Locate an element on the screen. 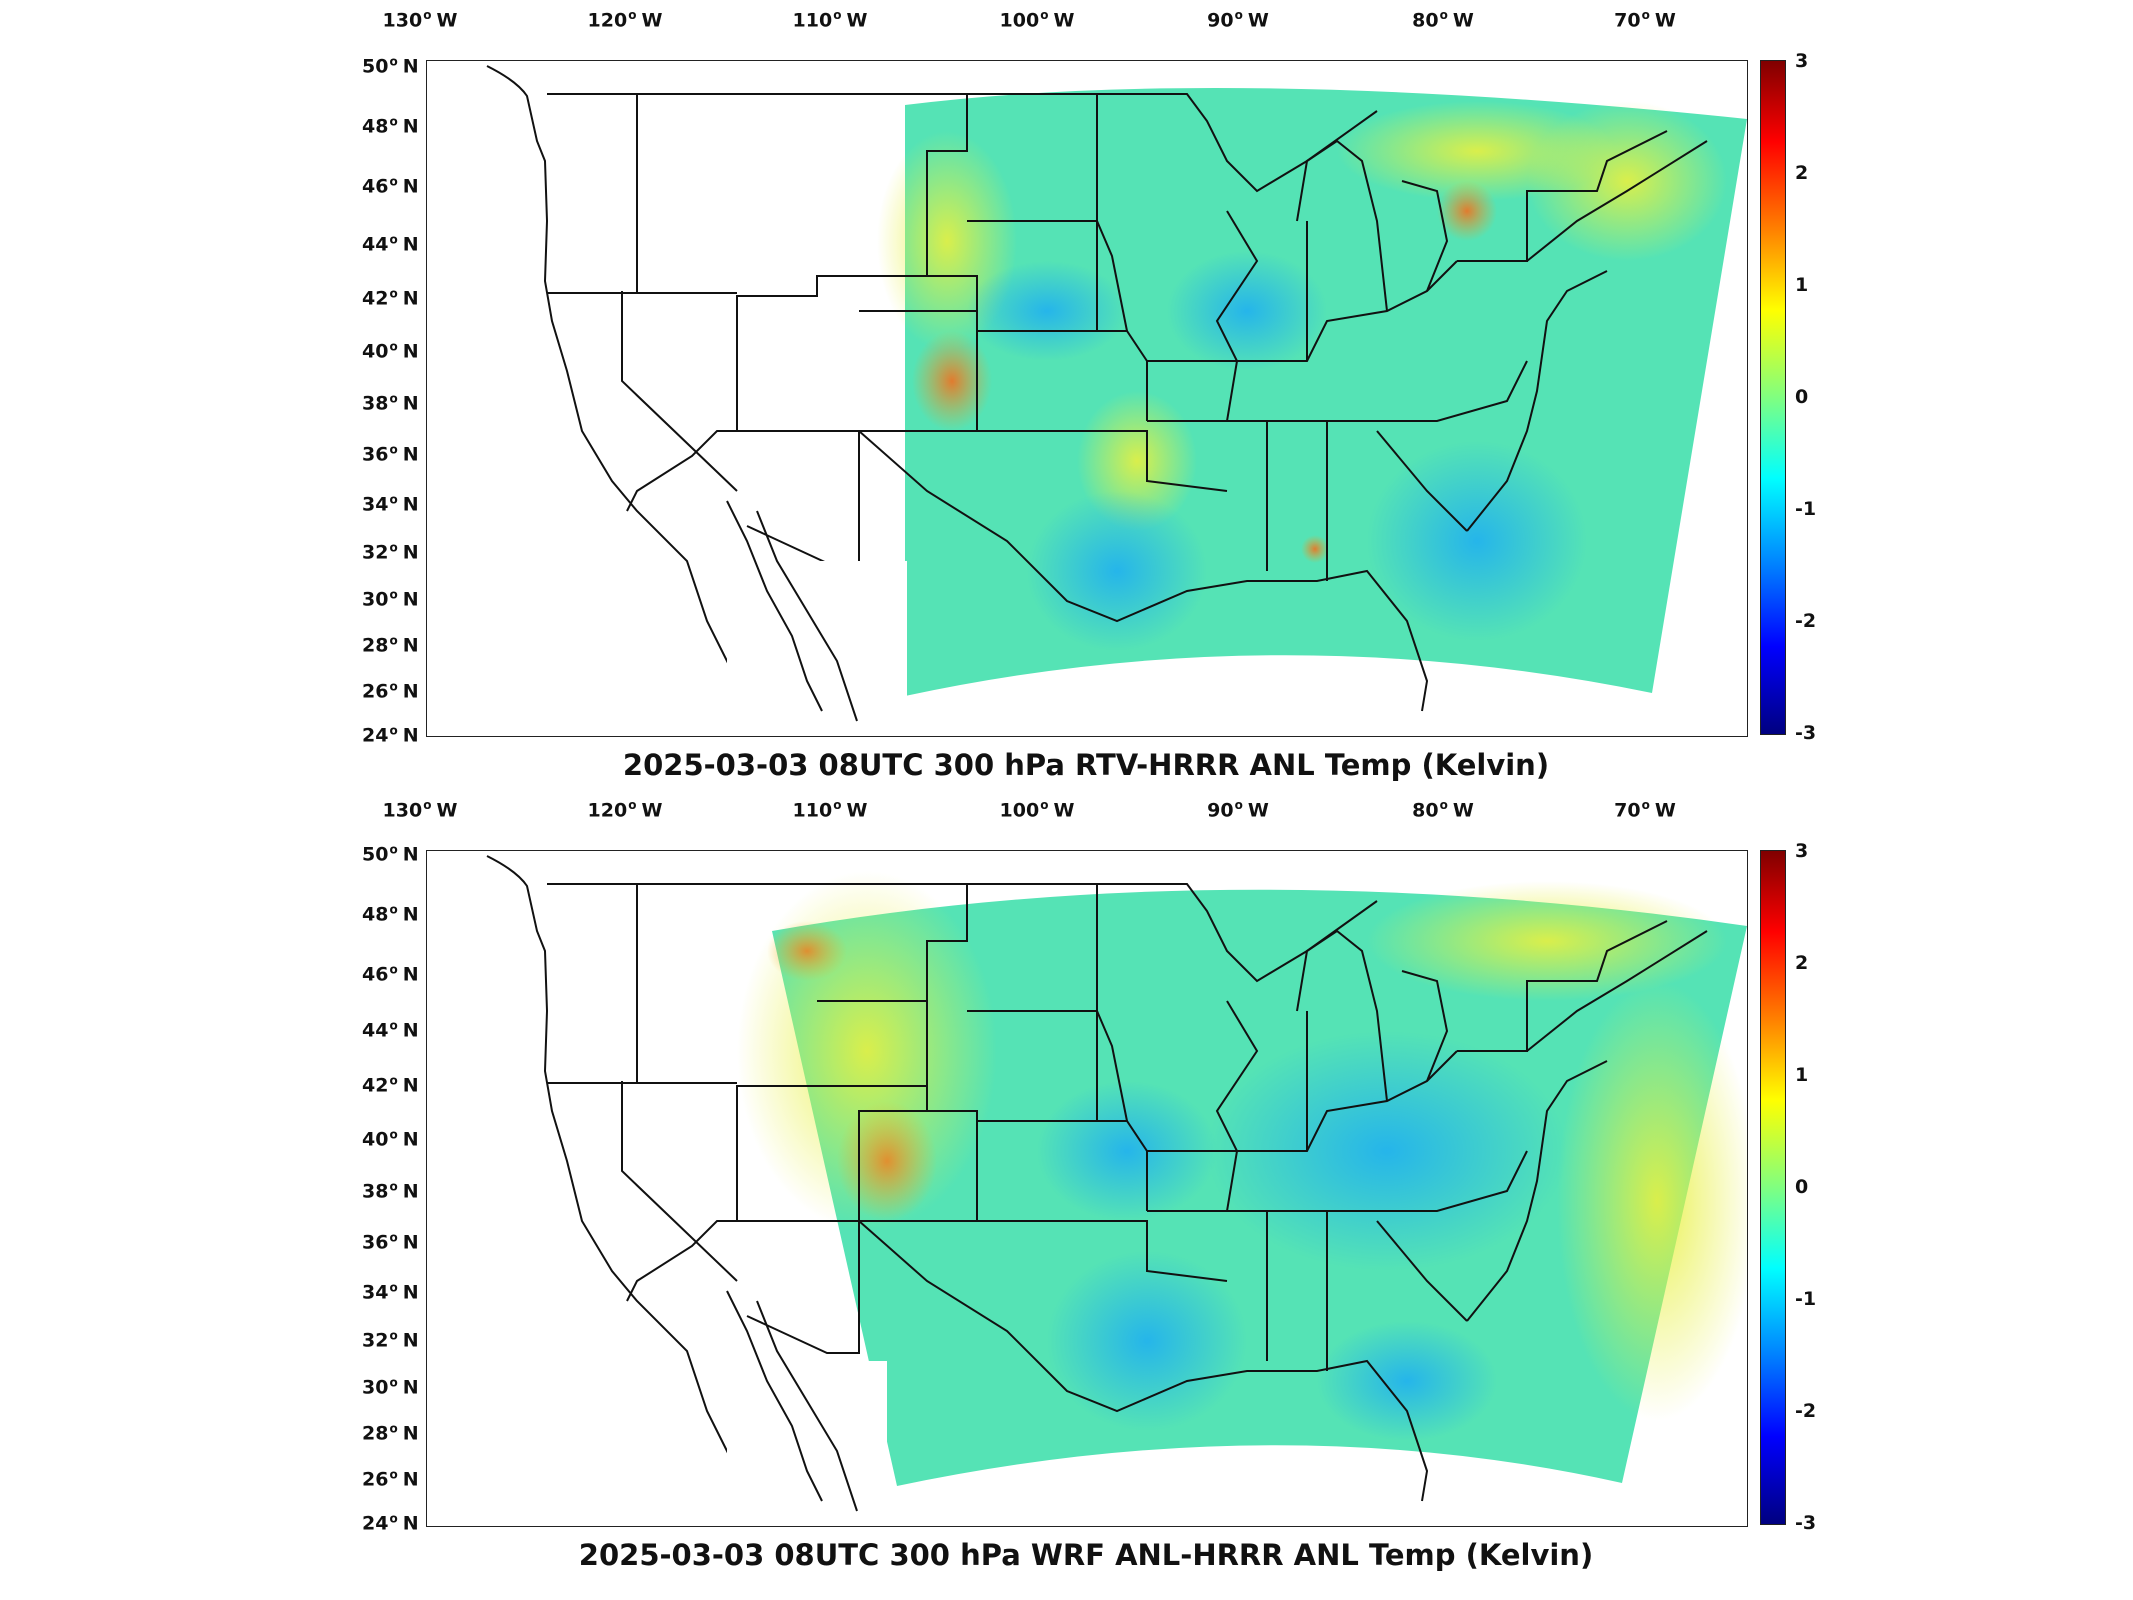  colorbar-top is located at coordinates (1773, 397).